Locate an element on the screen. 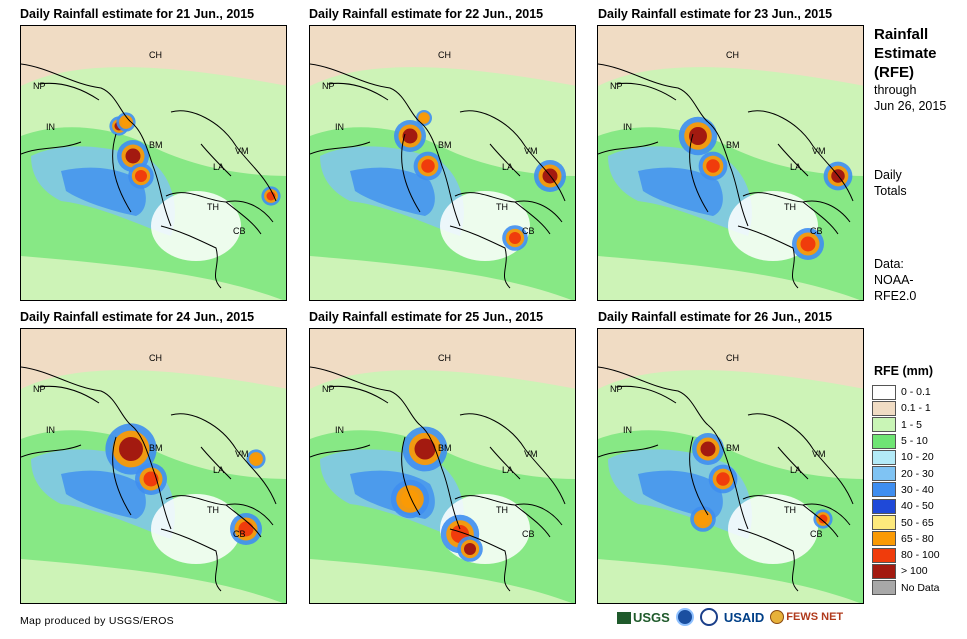  rainfall-map-26: CH NP IN BM LA VM TH CB is located at coordinates (730, 466).